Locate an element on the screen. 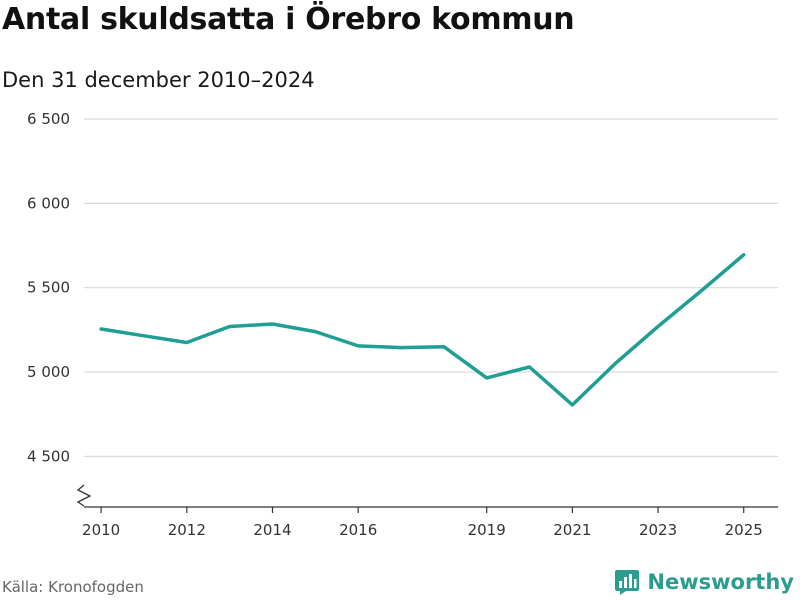 Image resolution: width=800 pixels, height=600 pixels. x-tick-label: 2023 is located at coordinates (658, 530).